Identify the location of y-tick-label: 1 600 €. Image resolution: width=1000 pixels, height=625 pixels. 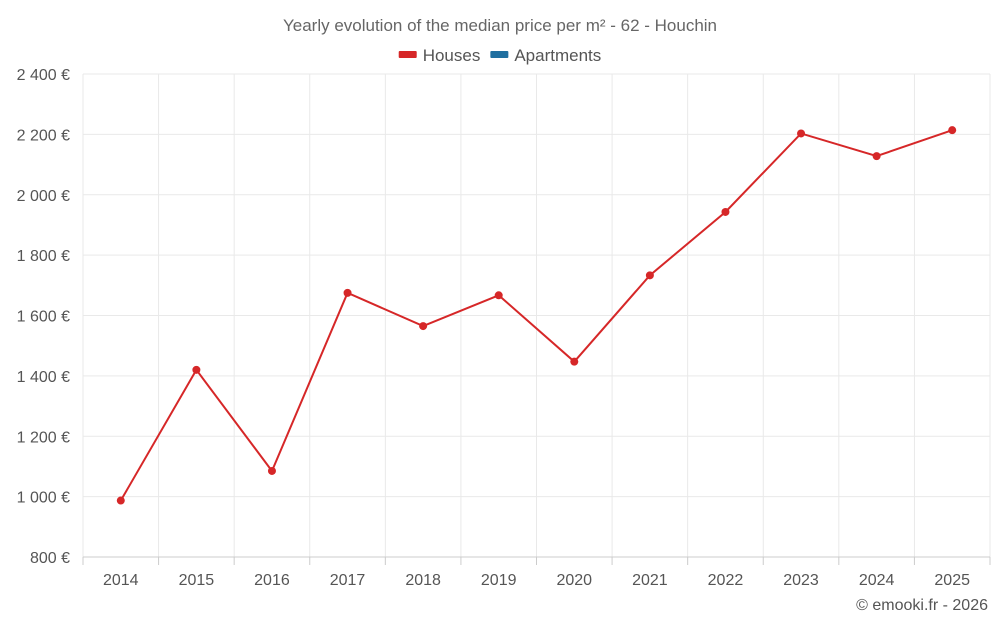
(43, 317).